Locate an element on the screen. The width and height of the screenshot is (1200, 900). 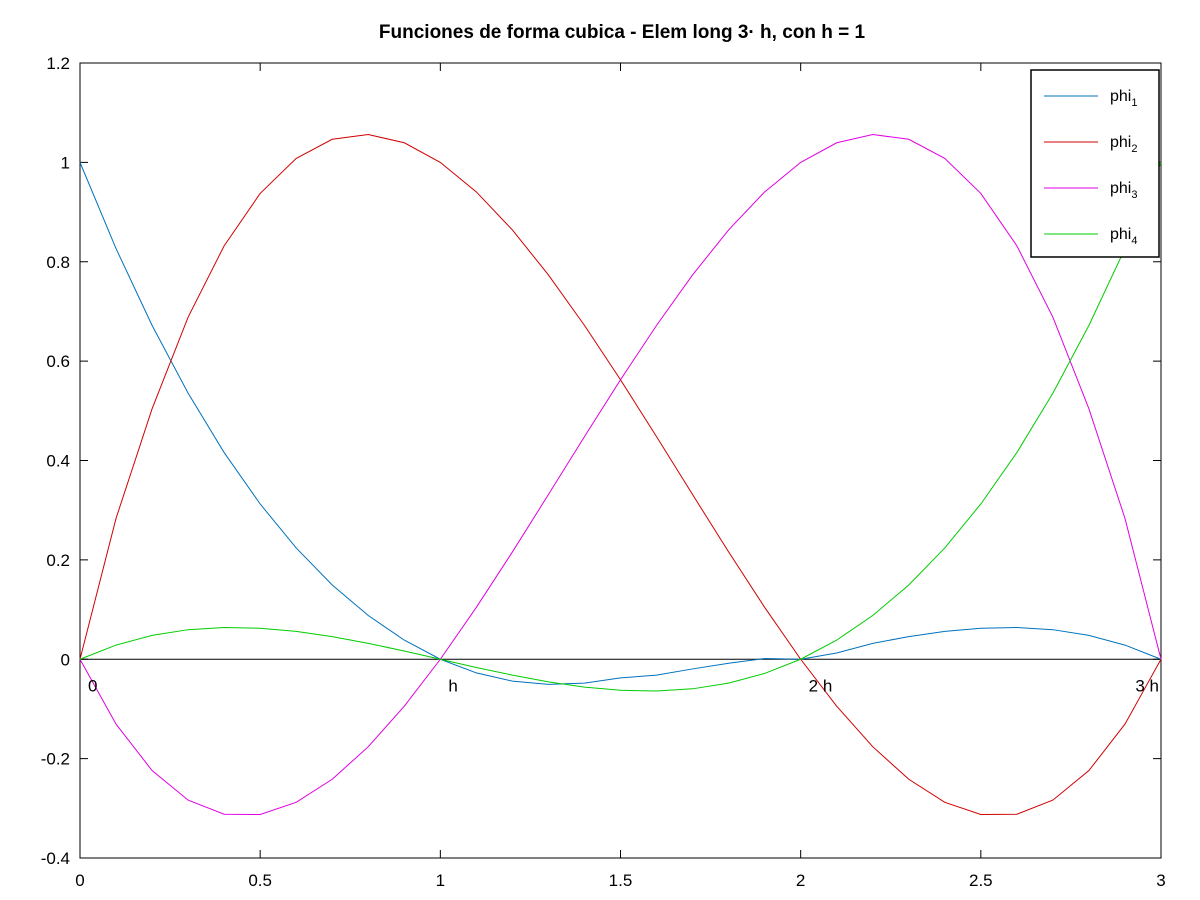
x-tick-label: 1.5 is located at coordinates (621, 880).